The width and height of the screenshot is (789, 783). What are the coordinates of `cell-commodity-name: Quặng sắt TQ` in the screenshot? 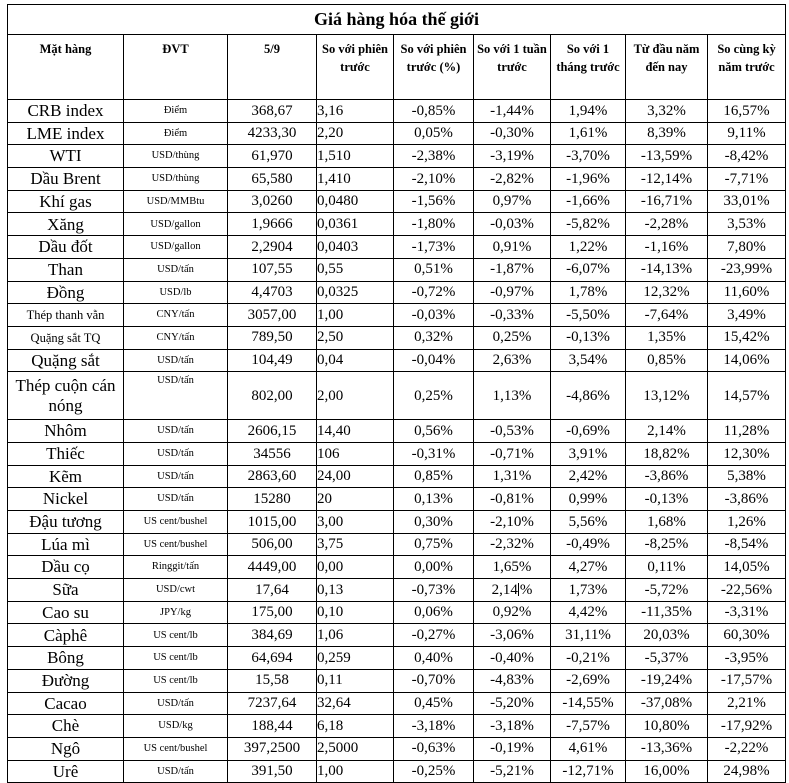 It's located at (65, 337).